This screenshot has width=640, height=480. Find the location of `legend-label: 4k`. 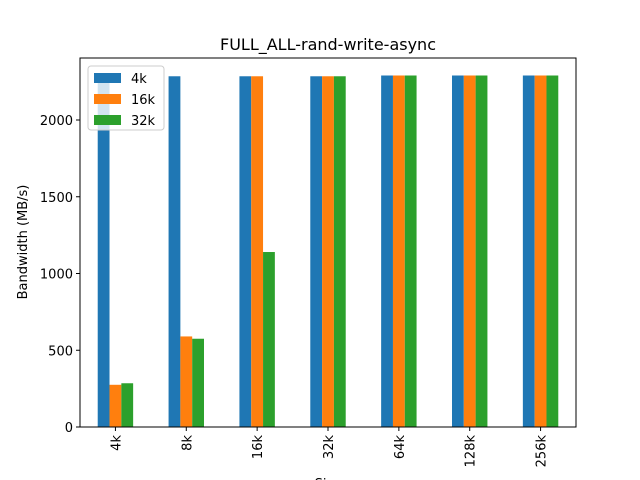

legend-label: 4k is located at coordinates (139, 79).